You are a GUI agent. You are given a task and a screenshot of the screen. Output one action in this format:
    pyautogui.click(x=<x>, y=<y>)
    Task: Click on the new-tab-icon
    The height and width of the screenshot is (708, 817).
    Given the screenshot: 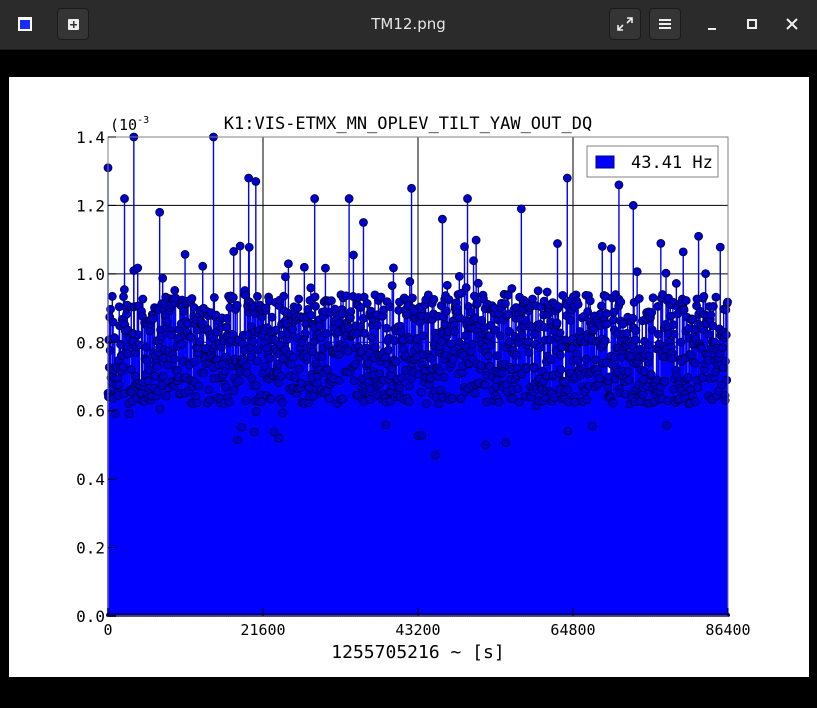 What is the action you would take?
    pyautogui.click(x=73, y=24)
    